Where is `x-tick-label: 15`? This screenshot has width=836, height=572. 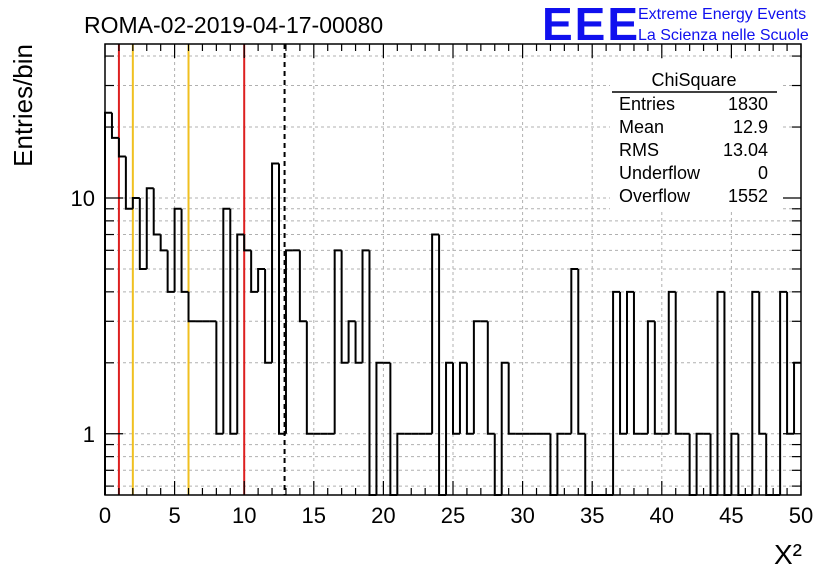 x-tick-label: 15 is located at coordinates (314, 515).